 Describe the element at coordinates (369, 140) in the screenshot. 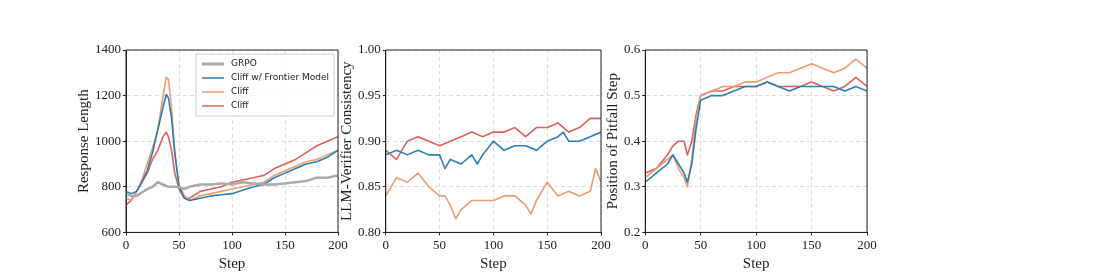

I see `y-tick-label: 0.90` at that location.